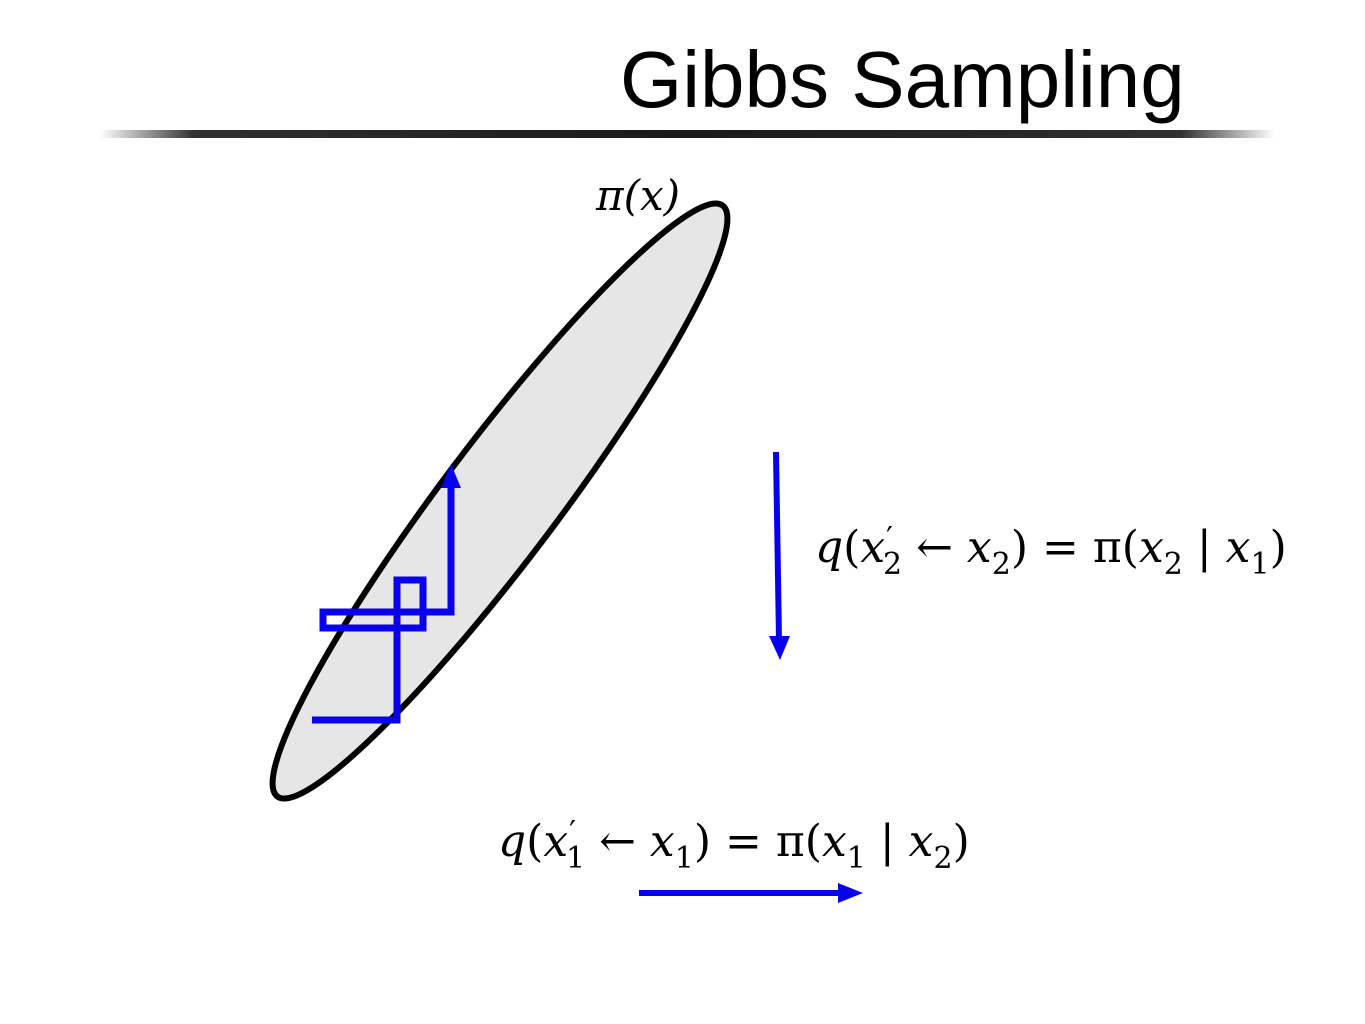  Describe the element at coordinates (902, 79) in the screenshot. I see `slide-title: Gibbs Sampling` at that location.